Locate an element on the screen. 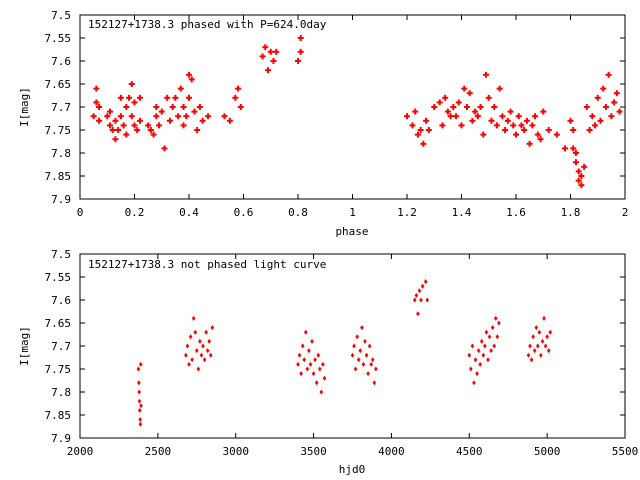 The width and height of the screenshot is (640, 480). x-tick-label: 2 is located at coordinates (625, 212).